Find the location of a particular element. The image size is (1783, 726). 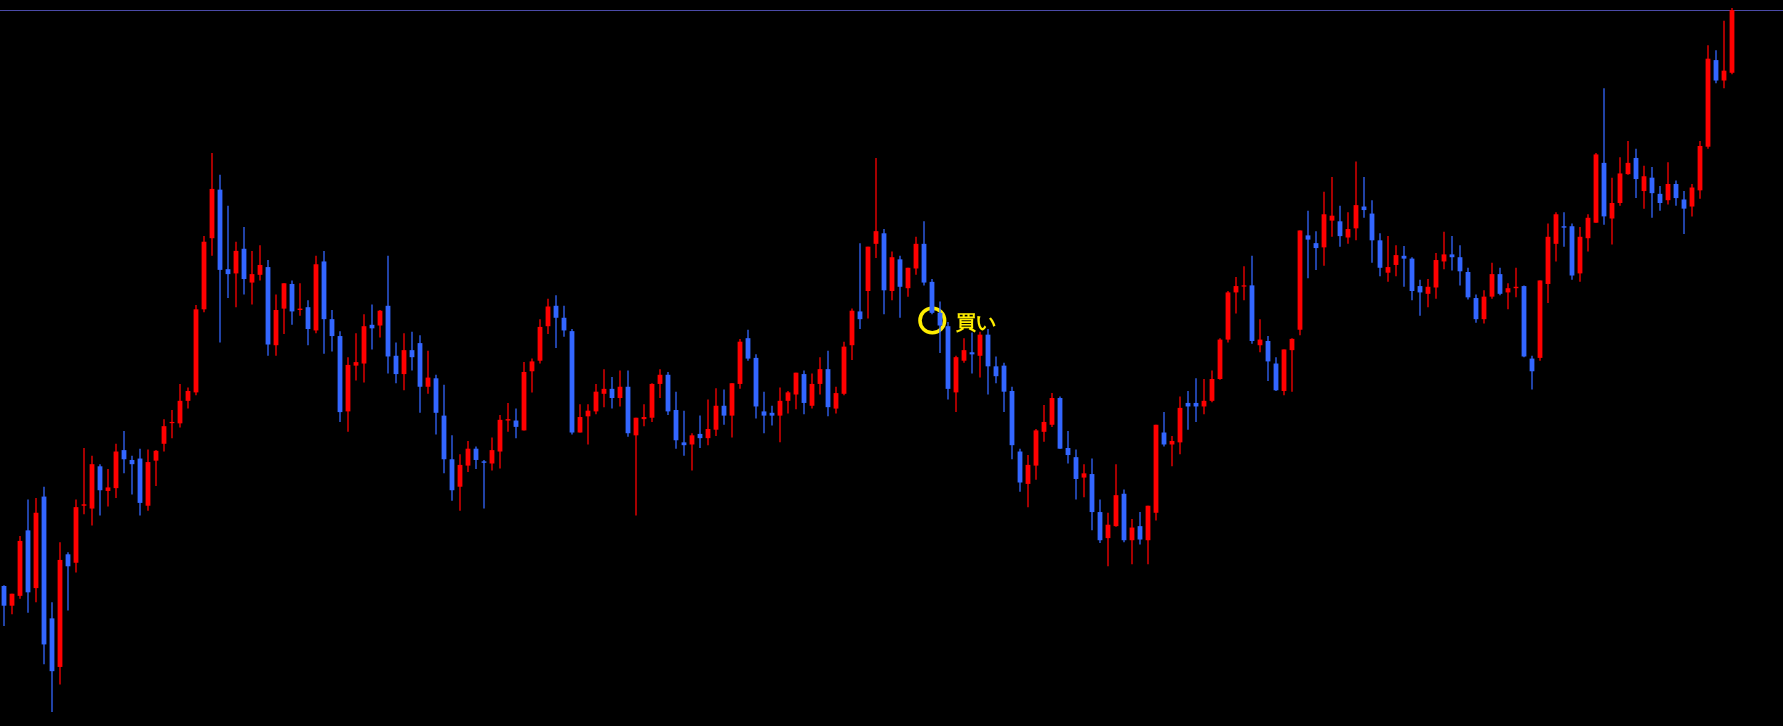

annotation: 買い is located at coordinates (976, 321).